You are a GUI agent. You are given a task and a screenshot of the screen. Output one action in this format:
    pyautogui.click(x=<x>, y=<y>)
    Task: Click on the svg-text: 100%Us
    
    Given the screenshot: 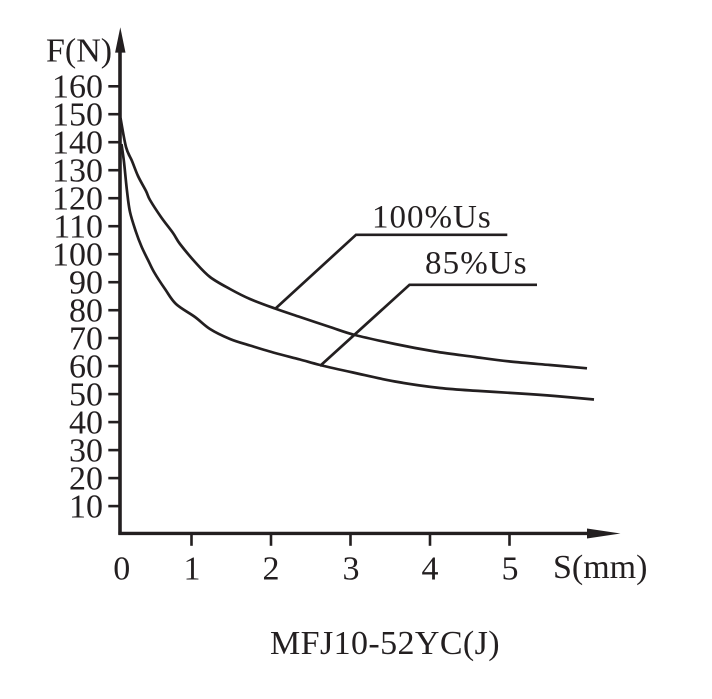 What is the action you would take?
    pyautogui.click(x=432, y=217)
    